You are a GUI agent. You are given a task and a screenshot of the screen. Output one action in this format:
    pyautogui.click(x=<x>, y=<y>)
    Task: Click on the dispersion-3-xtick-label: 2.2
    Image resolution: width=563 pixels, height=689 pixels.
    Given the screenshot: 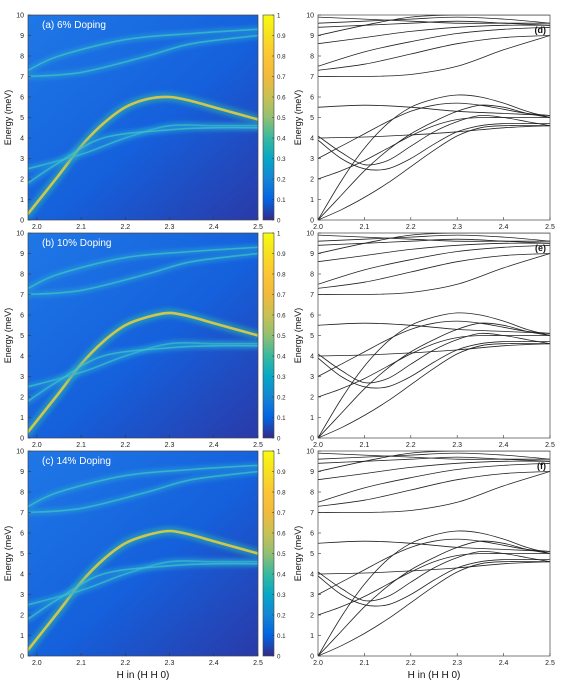 What is the action you would take?
    pyautogui.click(x=411, y=663)
    